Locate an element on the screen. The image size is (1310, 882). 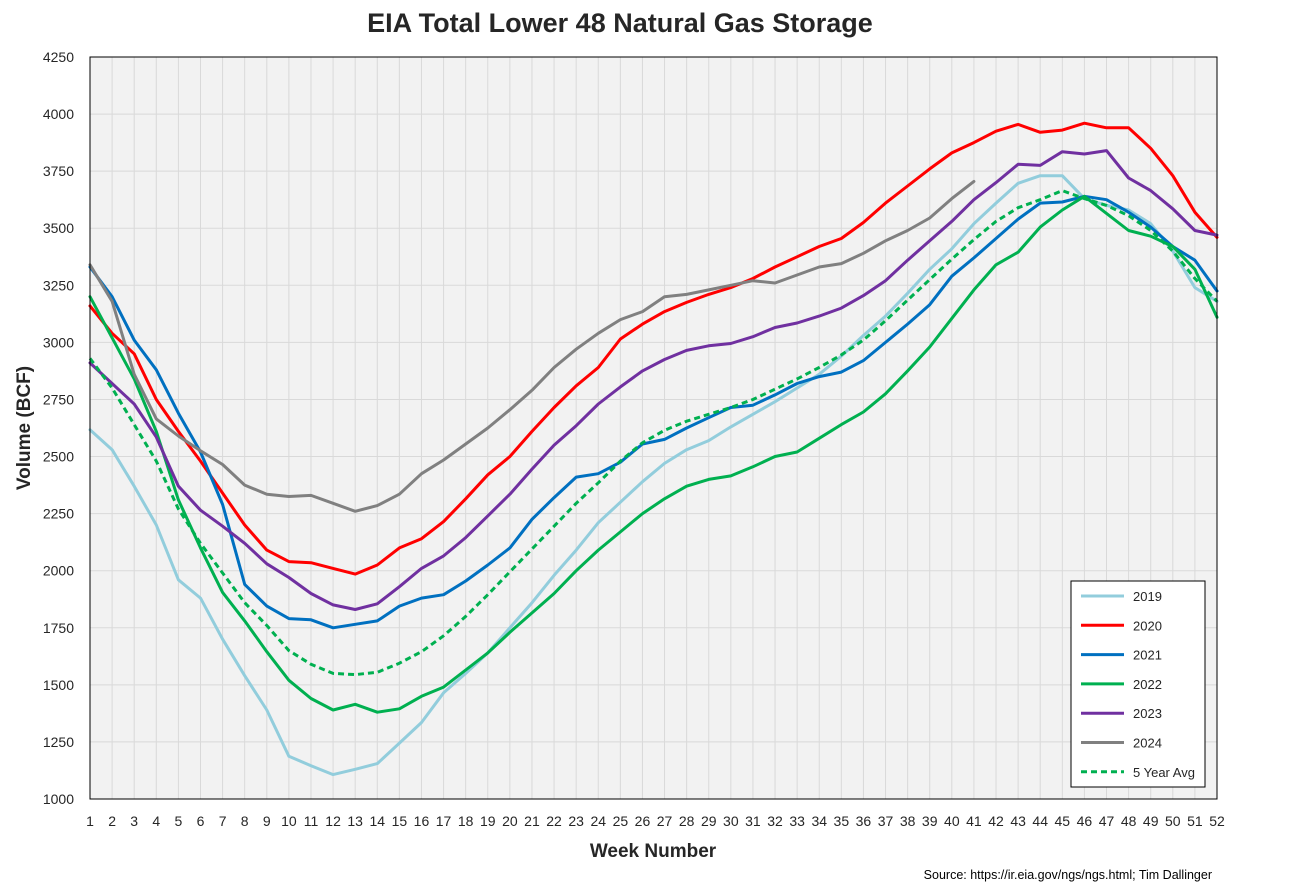
x-tick-label: 18 is located at coordinates (466, 821).